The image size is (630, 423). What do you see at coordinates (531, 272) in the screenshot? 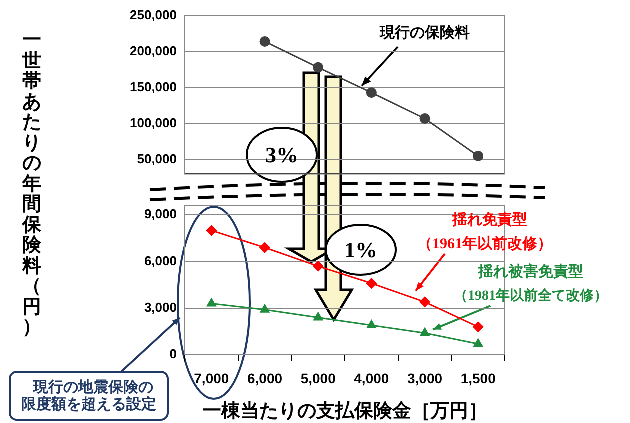
I see `text: 揺れ被害免責型` at bounding box center [531, 272].